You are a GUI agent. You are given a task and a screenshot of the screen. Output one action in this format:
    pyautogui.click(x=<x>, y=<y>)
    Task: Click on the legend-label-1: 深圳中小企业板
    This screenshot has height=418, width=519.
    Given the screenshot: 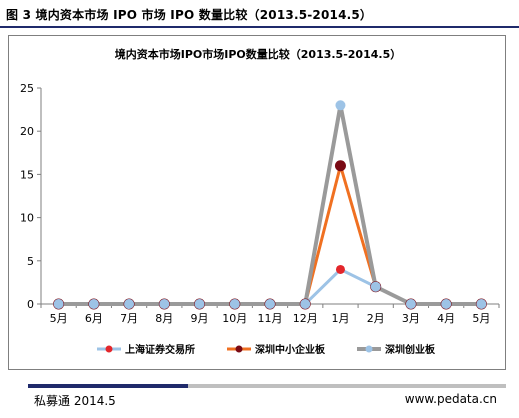 What is the action you would take?
    pyautogui.click(x=290, y=349)
    